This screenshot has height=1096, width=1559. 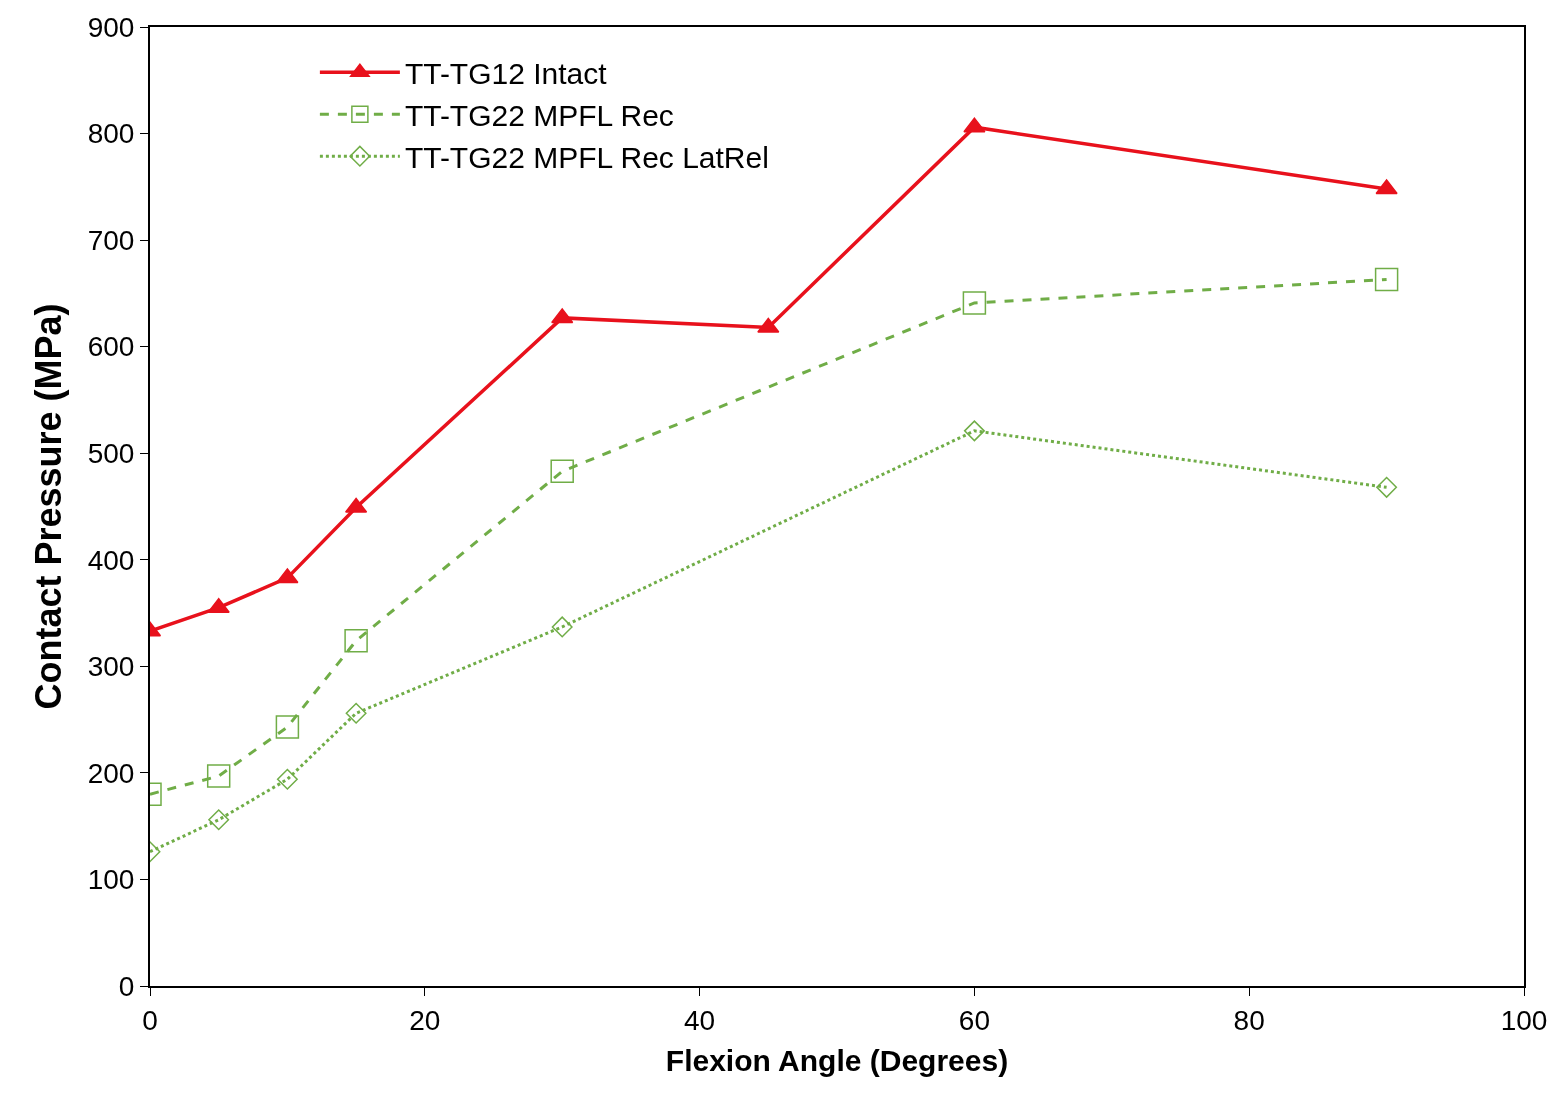 I want to click on y-axis-title: Contact Pressure (MPa), so click(x=49, y=506).